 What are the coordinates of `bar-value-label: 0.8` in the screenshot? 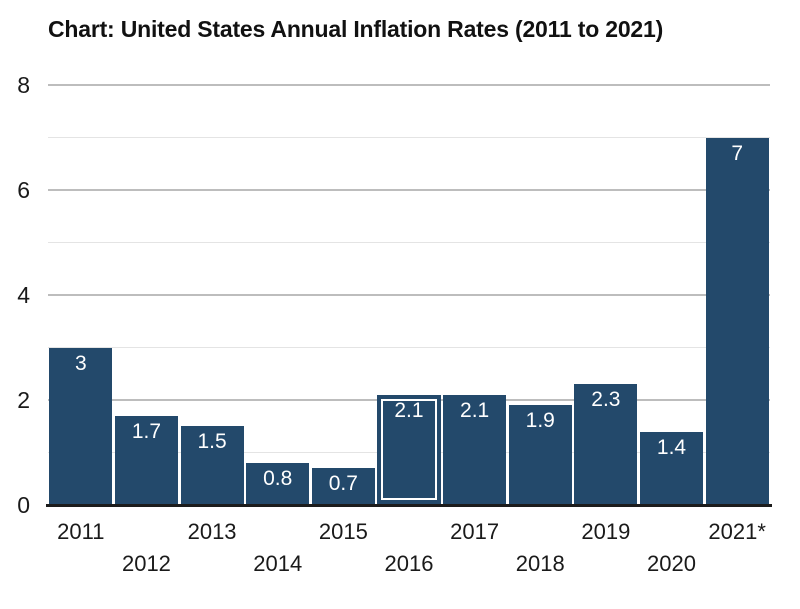 It's located at (278, 478).